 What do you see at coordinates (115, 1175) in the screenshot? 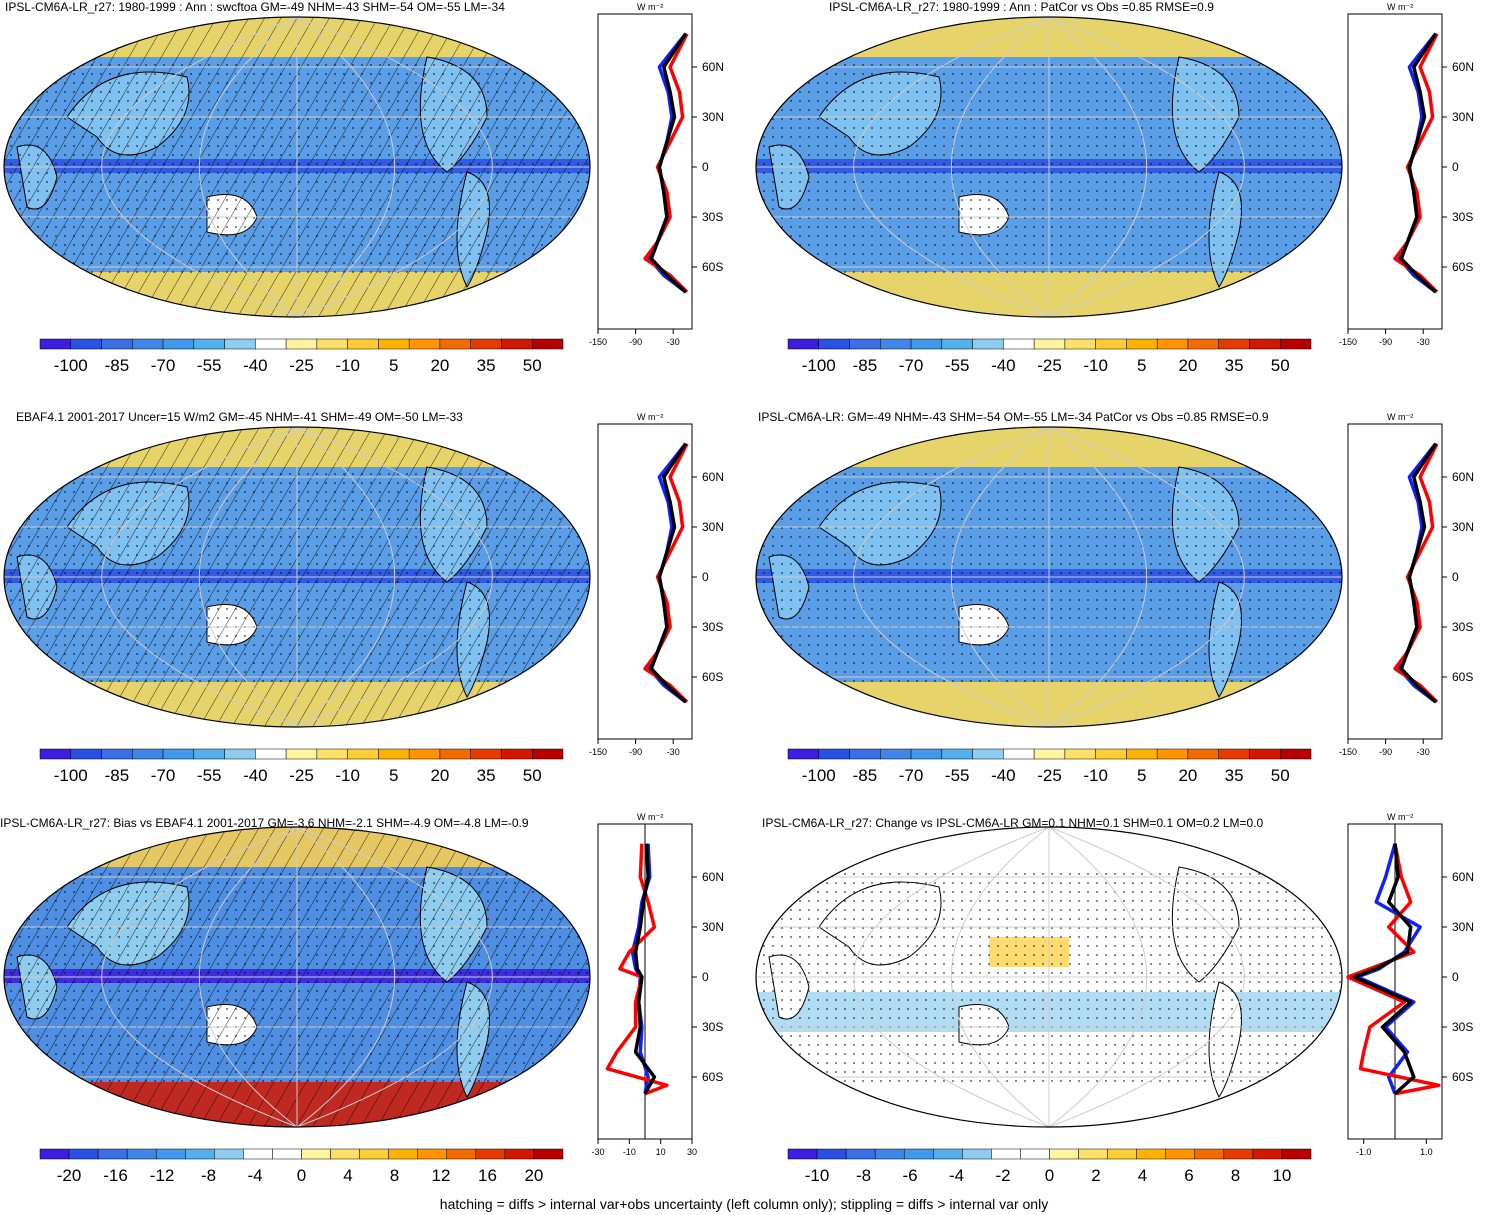
I see `colorbar-label: -16` at bounding box center [115, 1175].